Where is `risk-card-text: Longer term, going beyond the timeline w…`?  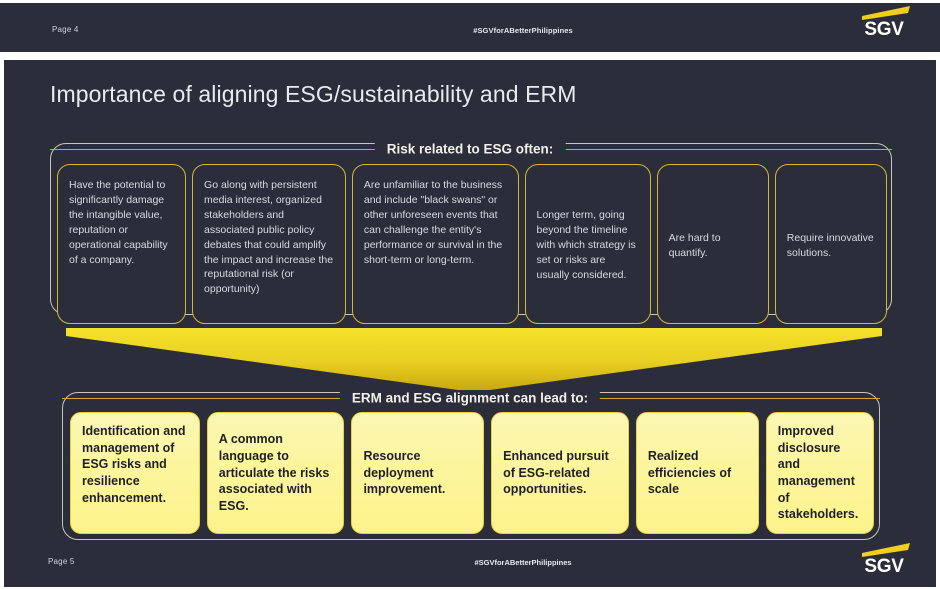 risk-card-text: Longer term, going beyond the timeline w… is located at coordinates (586, 245).